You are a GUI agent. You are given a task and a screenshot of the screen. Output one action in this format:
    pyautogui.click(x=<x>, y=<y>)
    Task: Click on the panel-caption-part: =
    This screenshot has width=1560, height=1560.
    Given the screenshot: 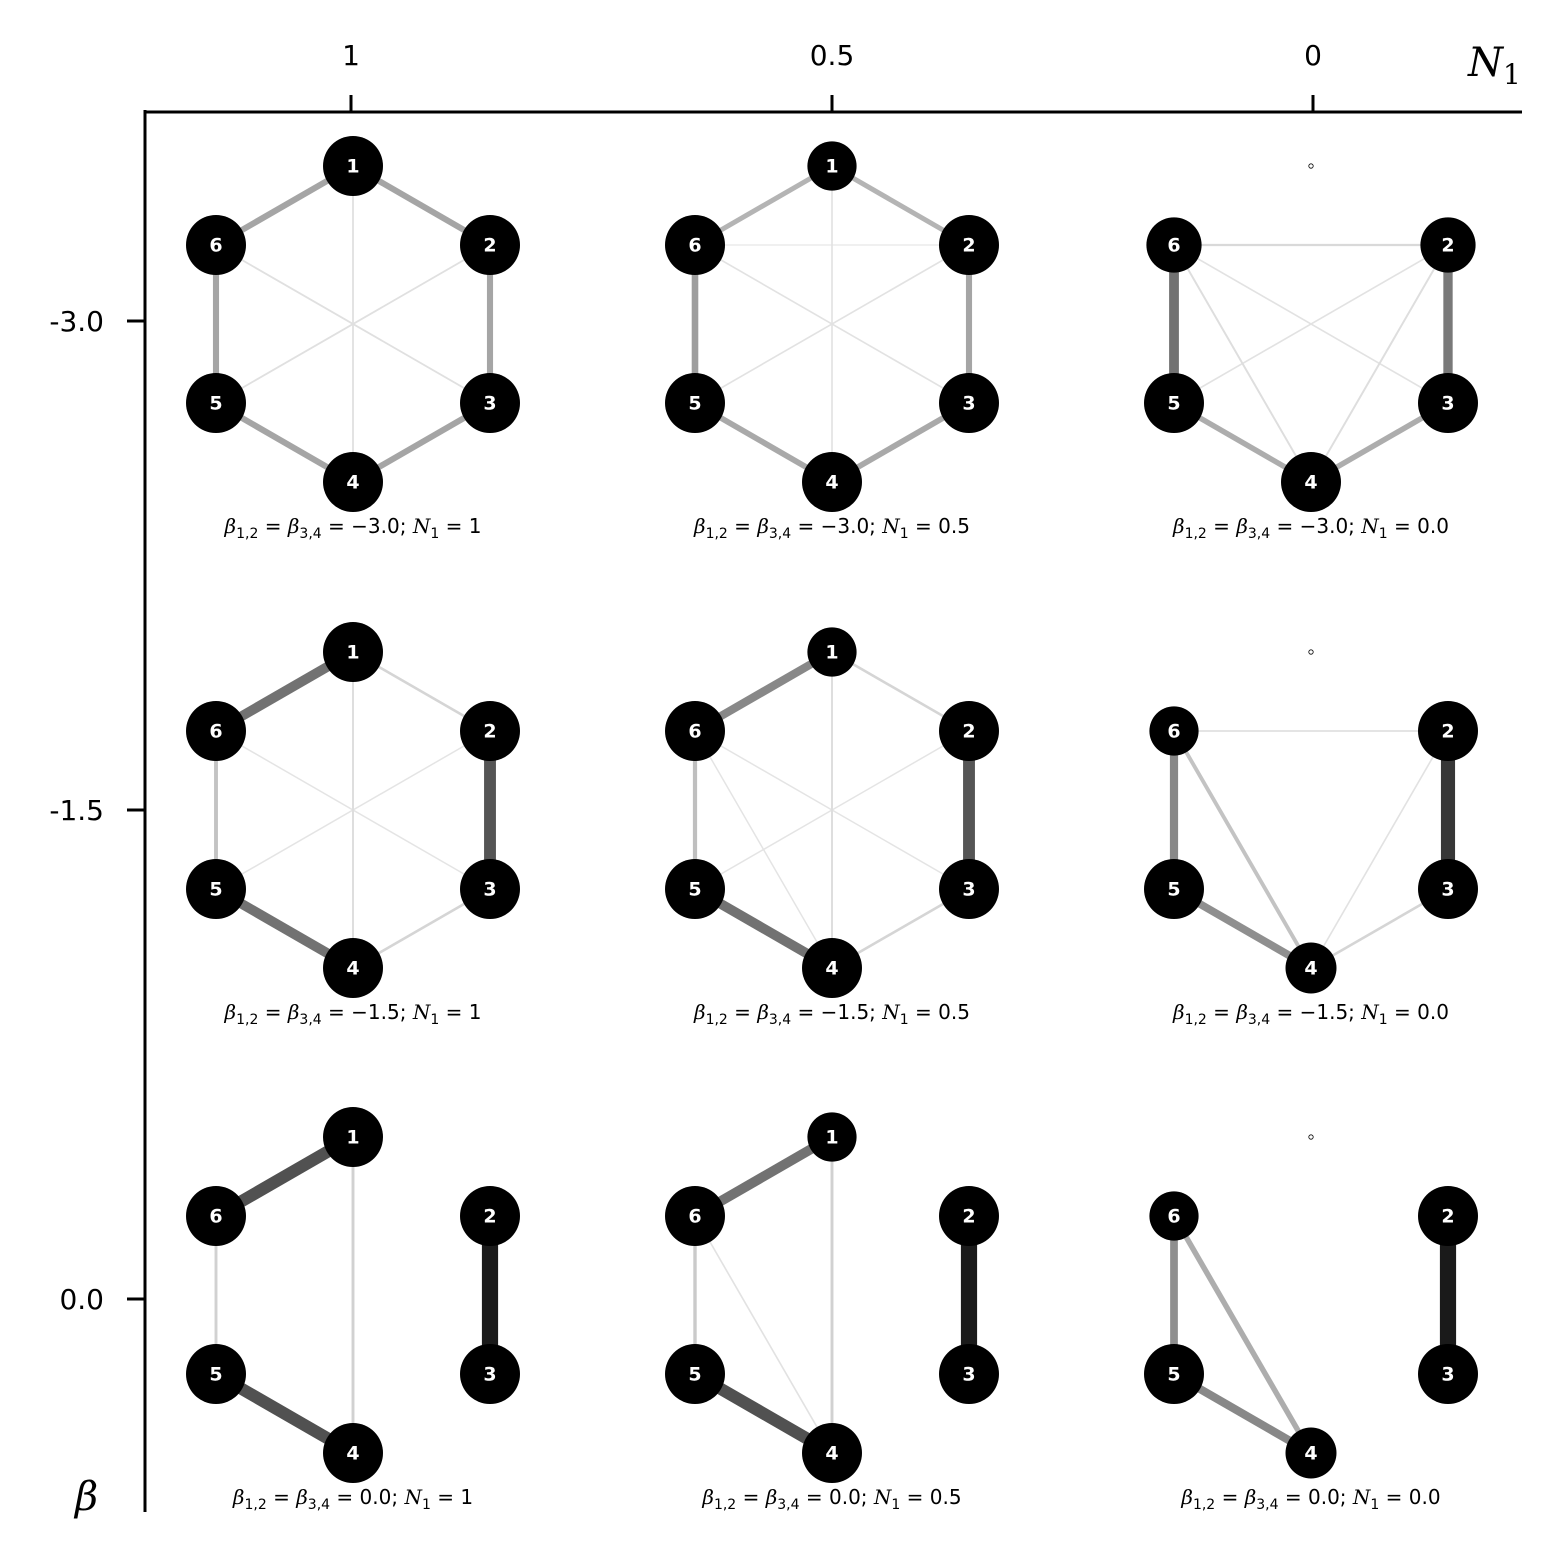 What is the action you would take?
    pyautogui.click(x=742, y=1012)
    